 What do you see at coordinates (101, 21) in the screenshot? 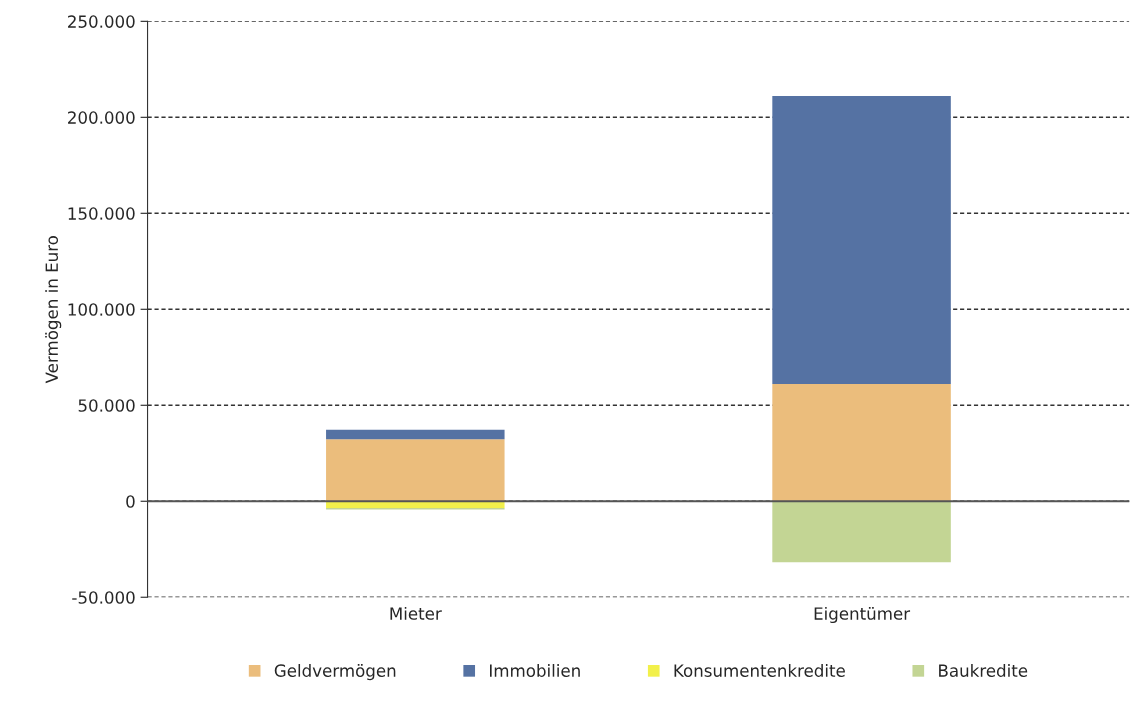
I see `y-tick-label: 250.000` at bounding box center [101, 21].